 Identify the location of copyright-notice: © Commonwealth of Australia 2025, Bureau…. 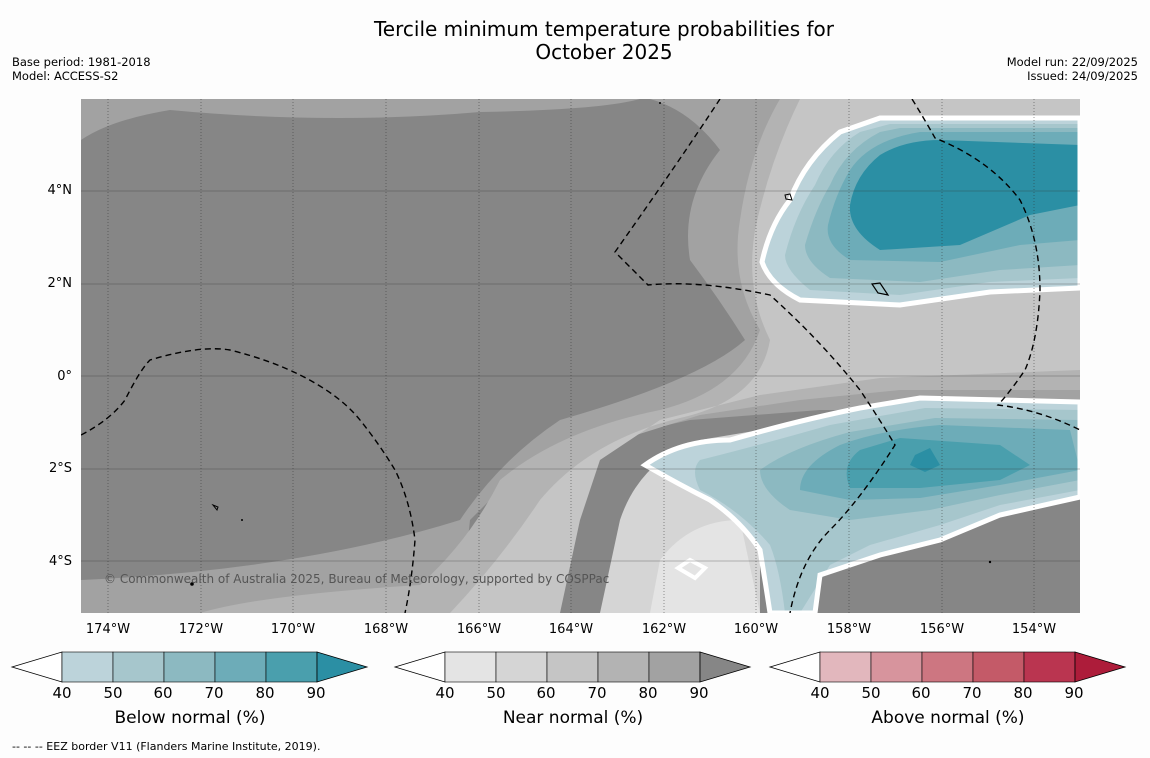
(357, 579).